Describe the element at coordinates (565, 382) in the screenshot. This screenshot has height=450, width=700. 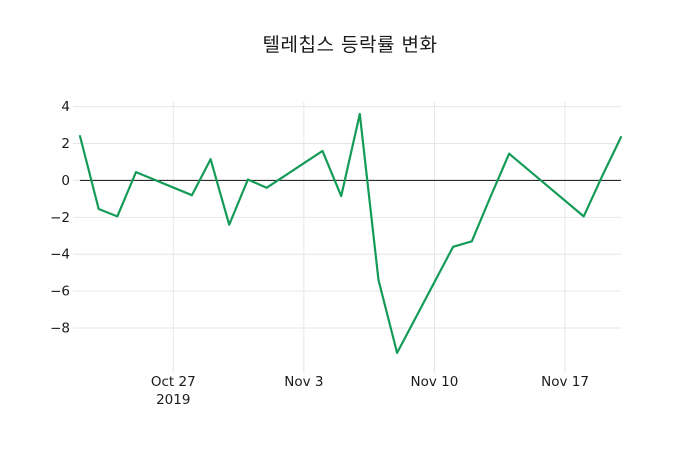
I see `x-tick-label: Nov 17` at that location.